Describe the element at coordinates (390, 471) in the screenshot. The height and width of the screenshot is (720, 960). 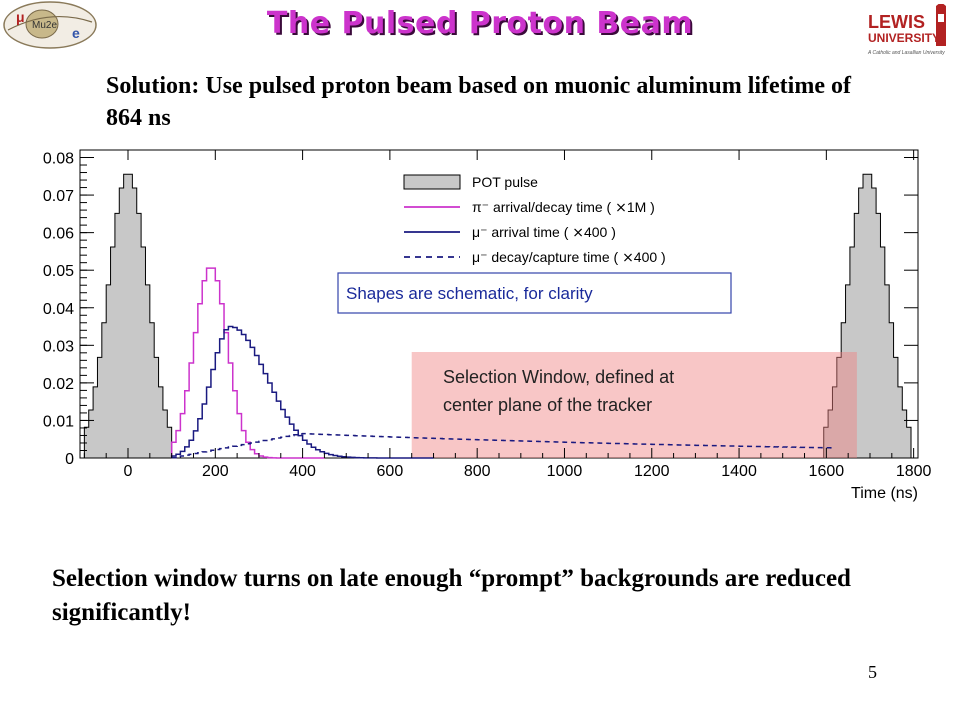
I see `x-tick-label: 600` at that location.